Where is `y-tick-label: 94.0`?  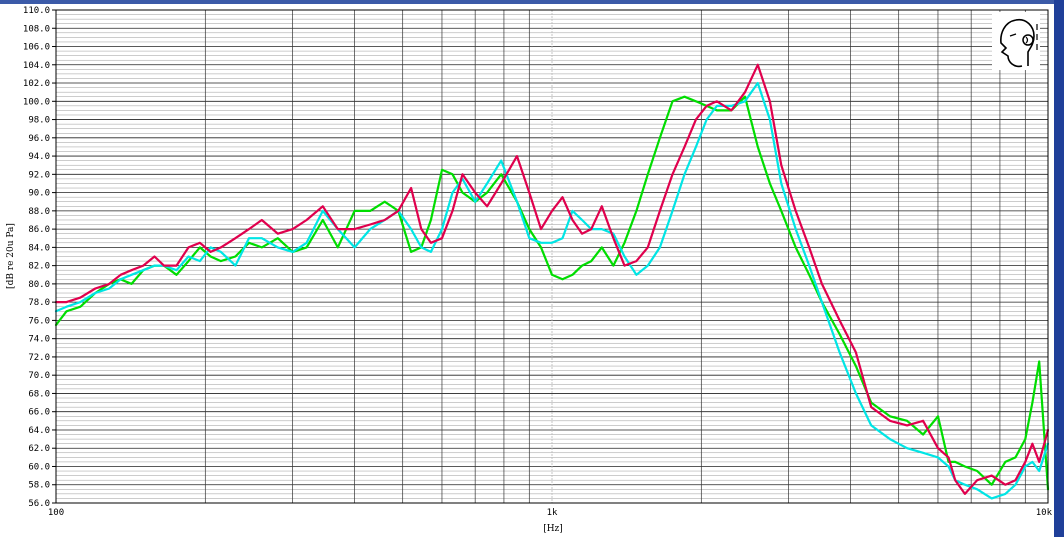
y-tick-label: 94.0 is located at coordinates (39, 157).